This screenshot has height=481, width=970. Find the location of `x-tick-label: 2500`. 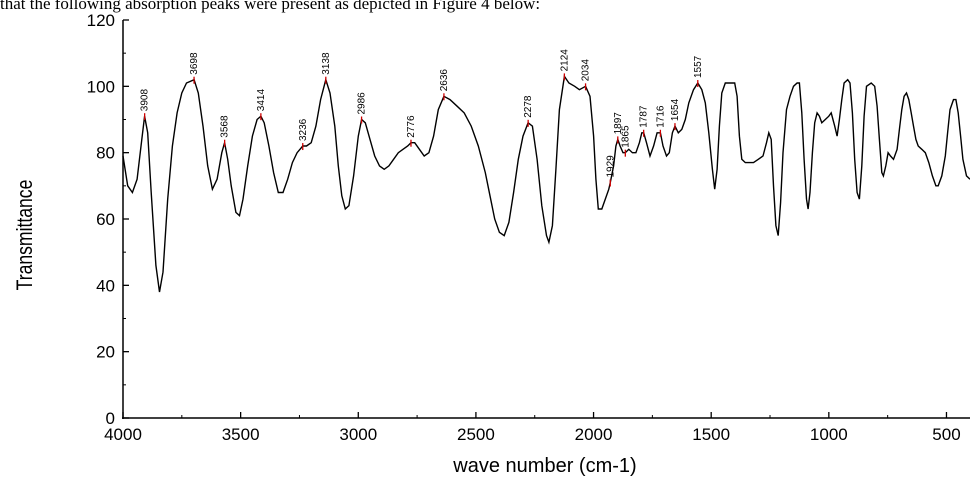

x-tick-label: 2500 is located at coordinates (476, 434).